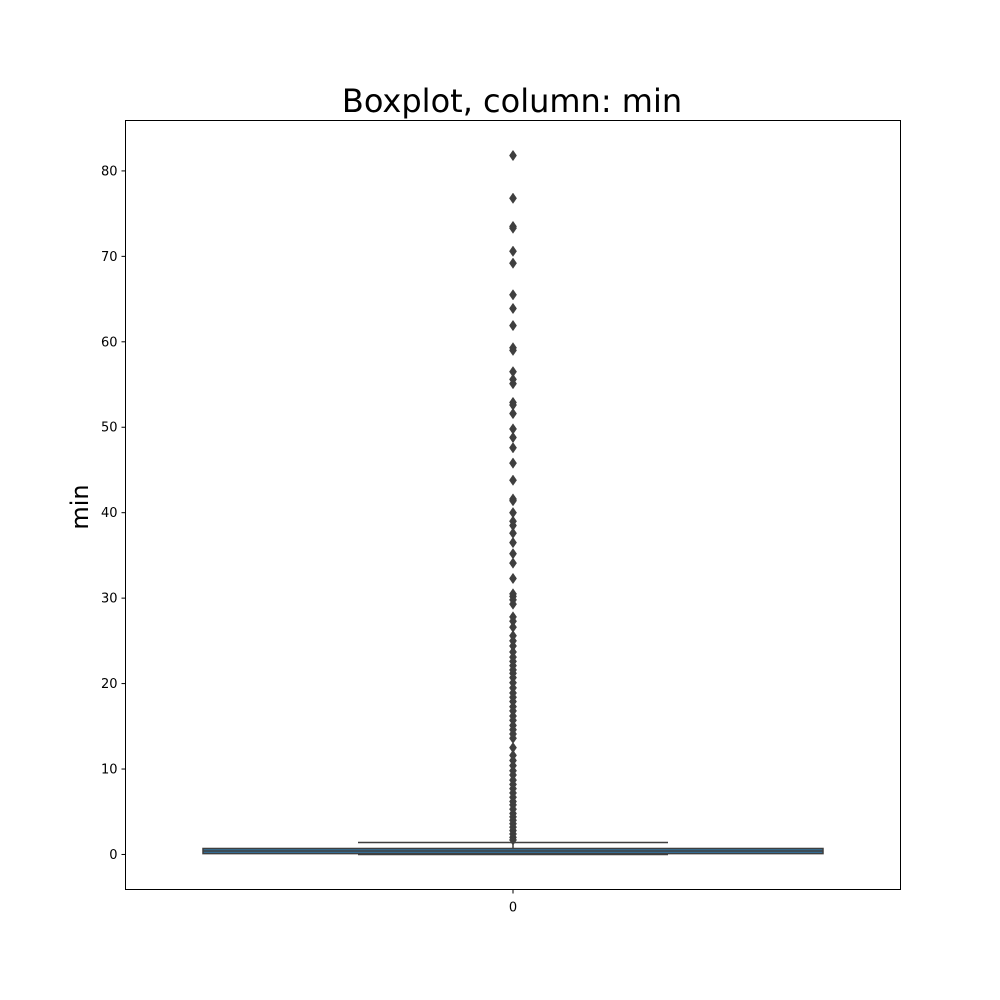  Describe the element at coordinates (109, 171) in the screenshot. I see `y-tick-label: 80` at that location.